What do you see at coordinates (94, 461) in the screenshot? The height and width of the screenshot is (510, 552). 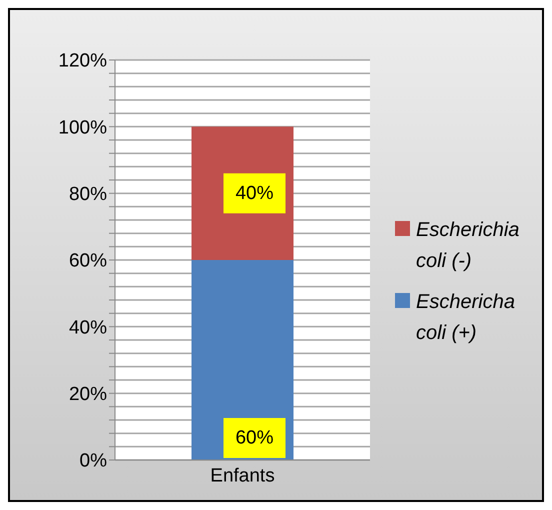 I see `y-tick-label: 0%` at bounding box center [94, 461].